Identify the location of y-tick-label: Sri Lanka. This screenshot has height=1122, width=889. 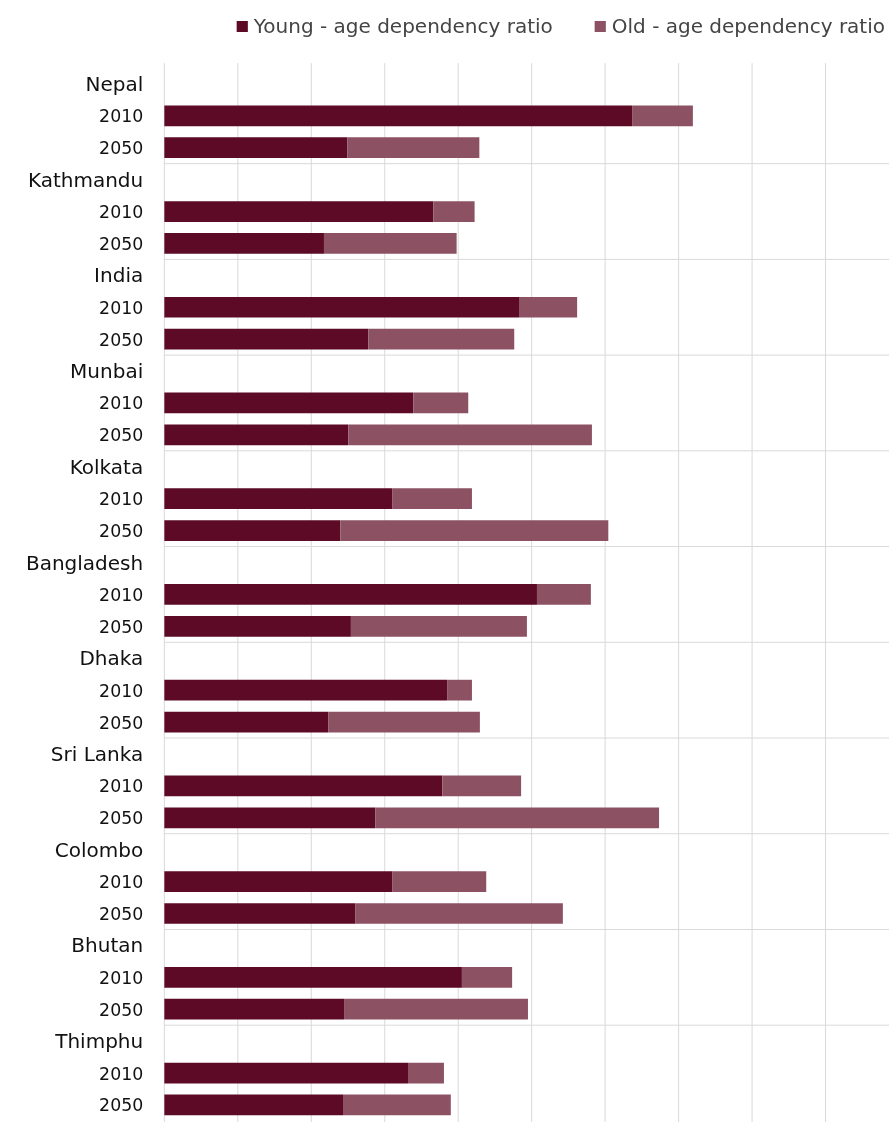
(97, 753).